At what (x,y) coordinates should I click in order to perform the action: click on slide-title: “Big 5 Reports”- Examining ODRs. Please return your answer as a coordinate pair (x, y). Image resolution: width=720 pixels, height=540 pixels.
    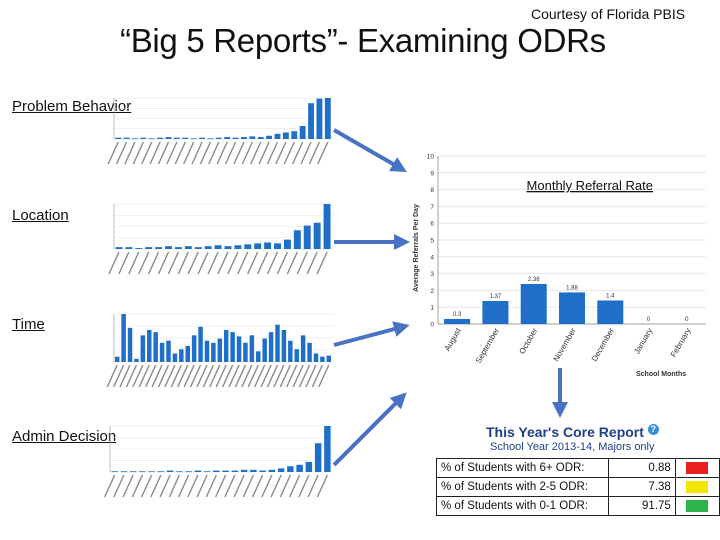
    Looking at the image, I should click on (363, 40).